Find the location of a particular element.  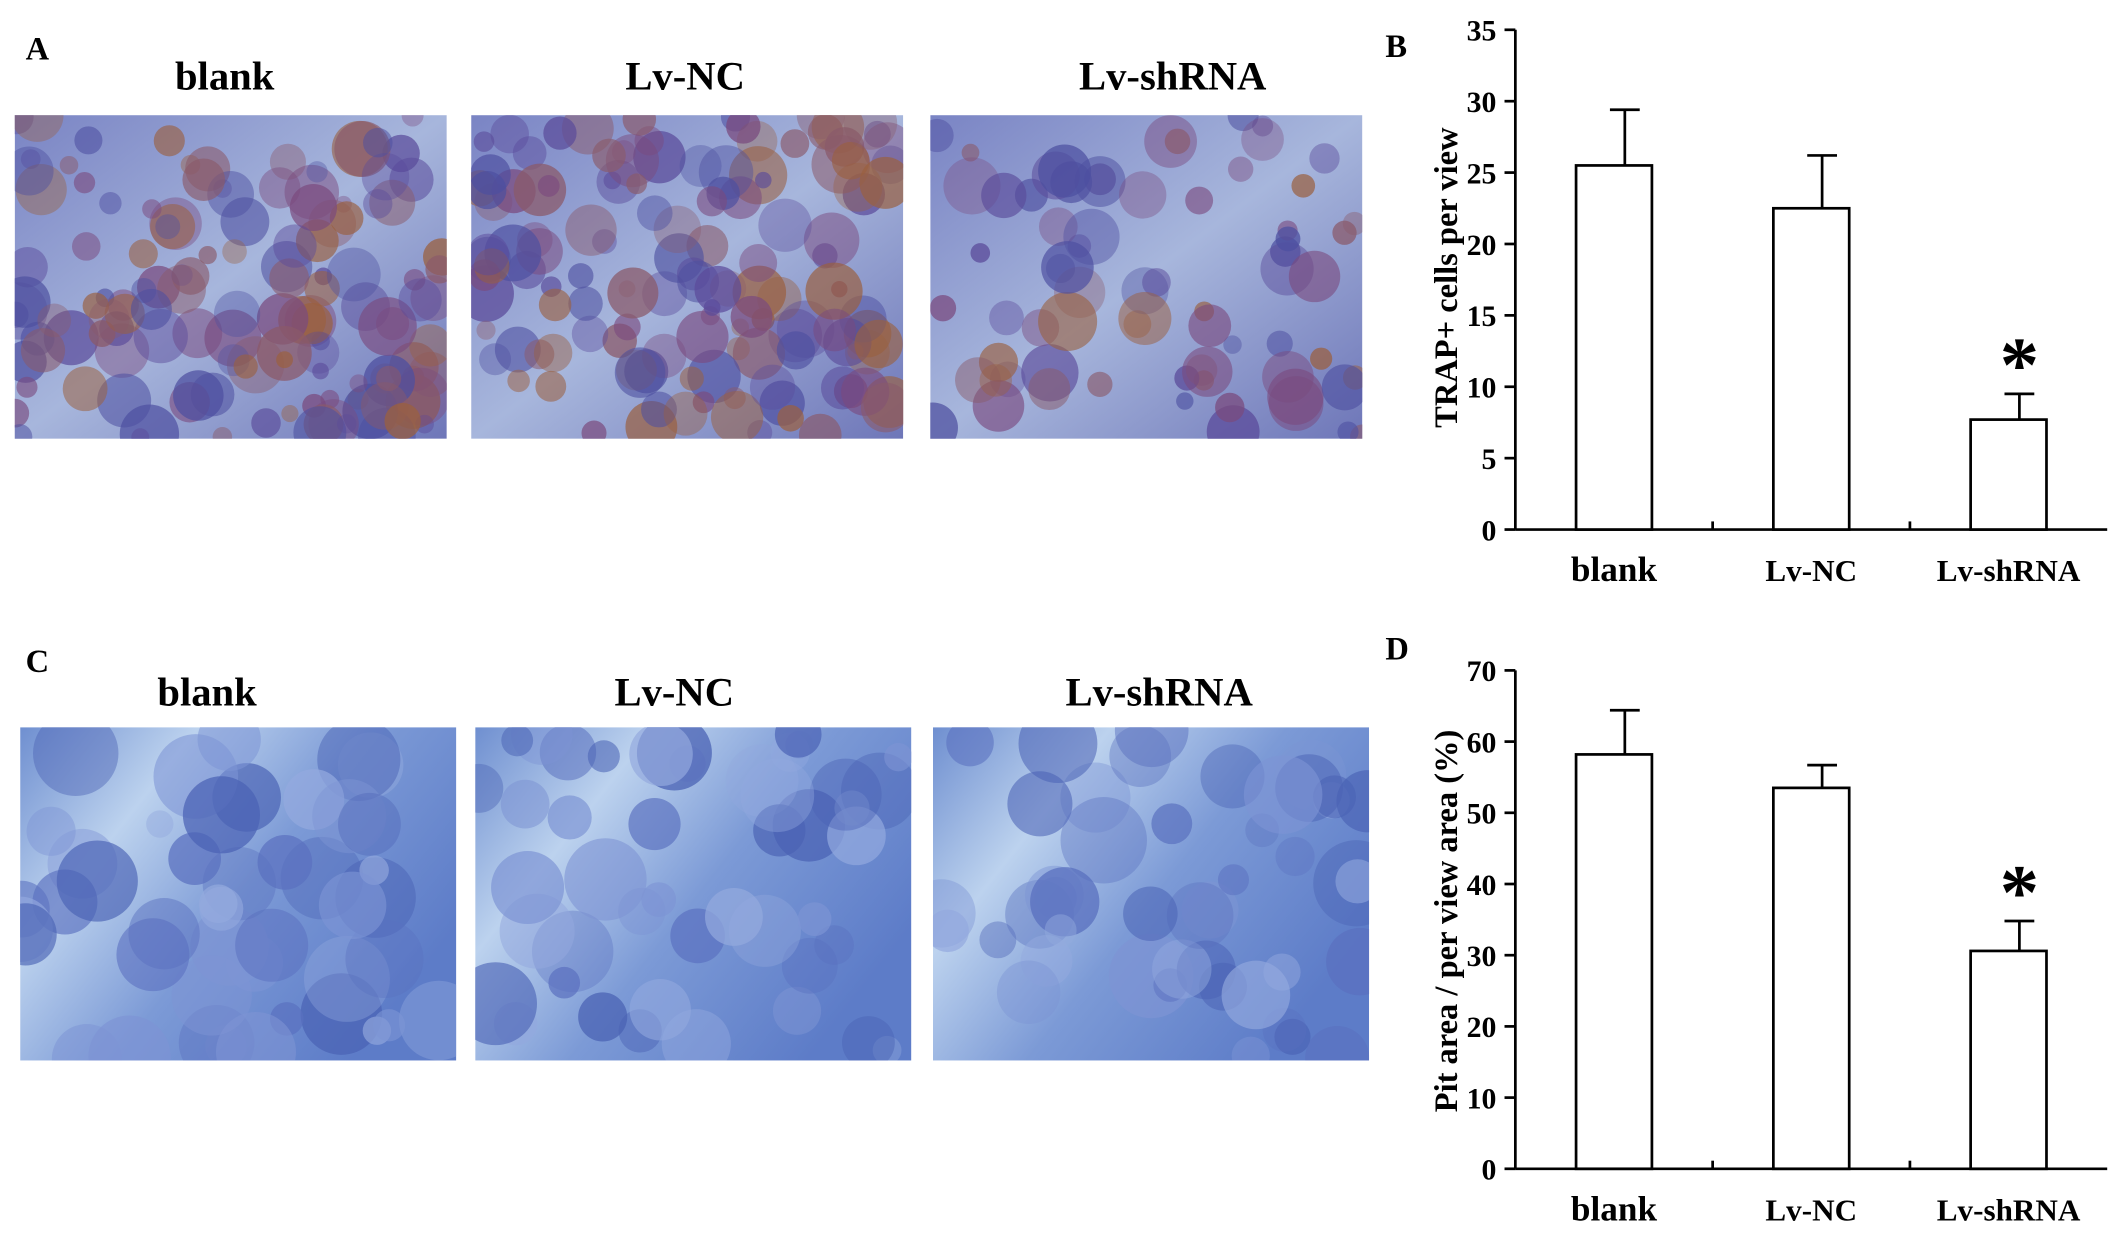

y-tick-label: 70 is located at coordinates (1482, 671).